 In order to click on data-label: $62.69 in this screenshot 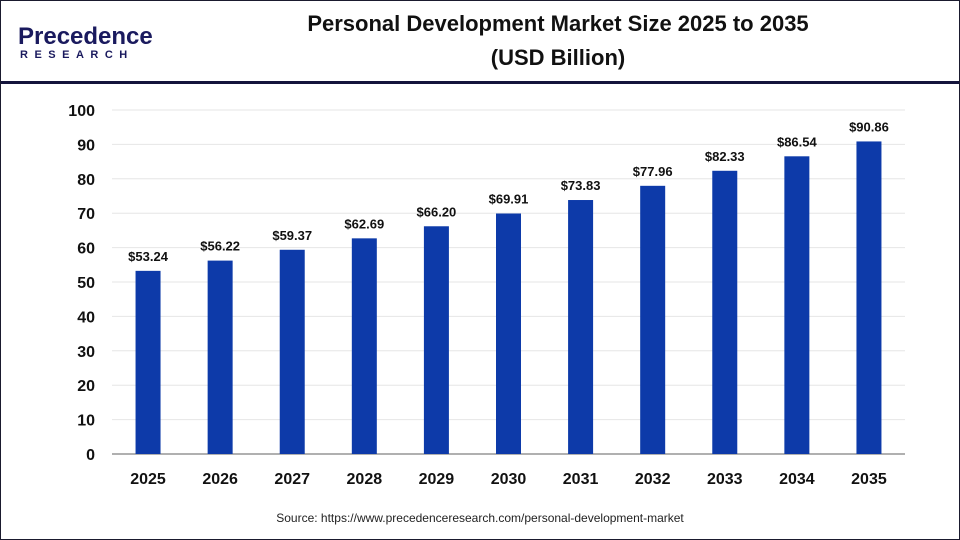, I will do `click(364, 223)`.